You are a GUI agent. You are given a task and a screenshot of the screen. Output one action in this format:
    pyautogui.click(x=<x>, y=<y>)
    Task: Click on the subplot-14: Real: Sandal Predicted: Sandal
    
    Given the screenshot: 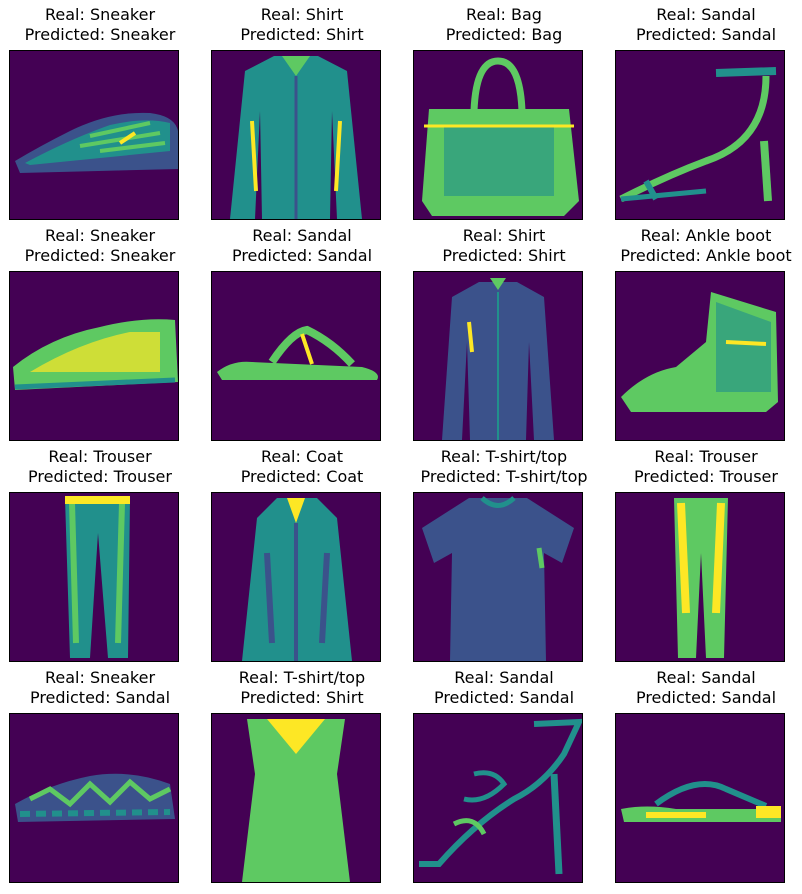 What is the action you would take?
    pyautogui.click(x=505, y=774)
    